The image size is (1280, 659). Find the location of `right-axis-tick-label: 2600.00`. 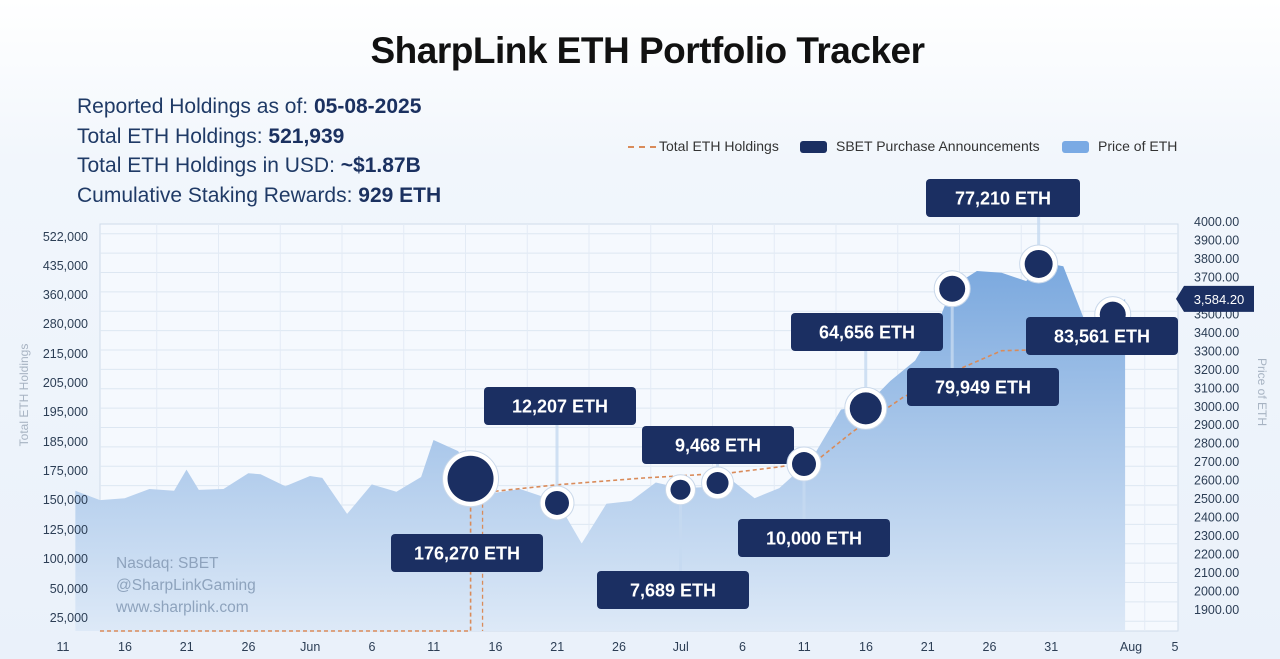

right-axis-tick-label: 2600.00 is located at coordinates (1216, 481).